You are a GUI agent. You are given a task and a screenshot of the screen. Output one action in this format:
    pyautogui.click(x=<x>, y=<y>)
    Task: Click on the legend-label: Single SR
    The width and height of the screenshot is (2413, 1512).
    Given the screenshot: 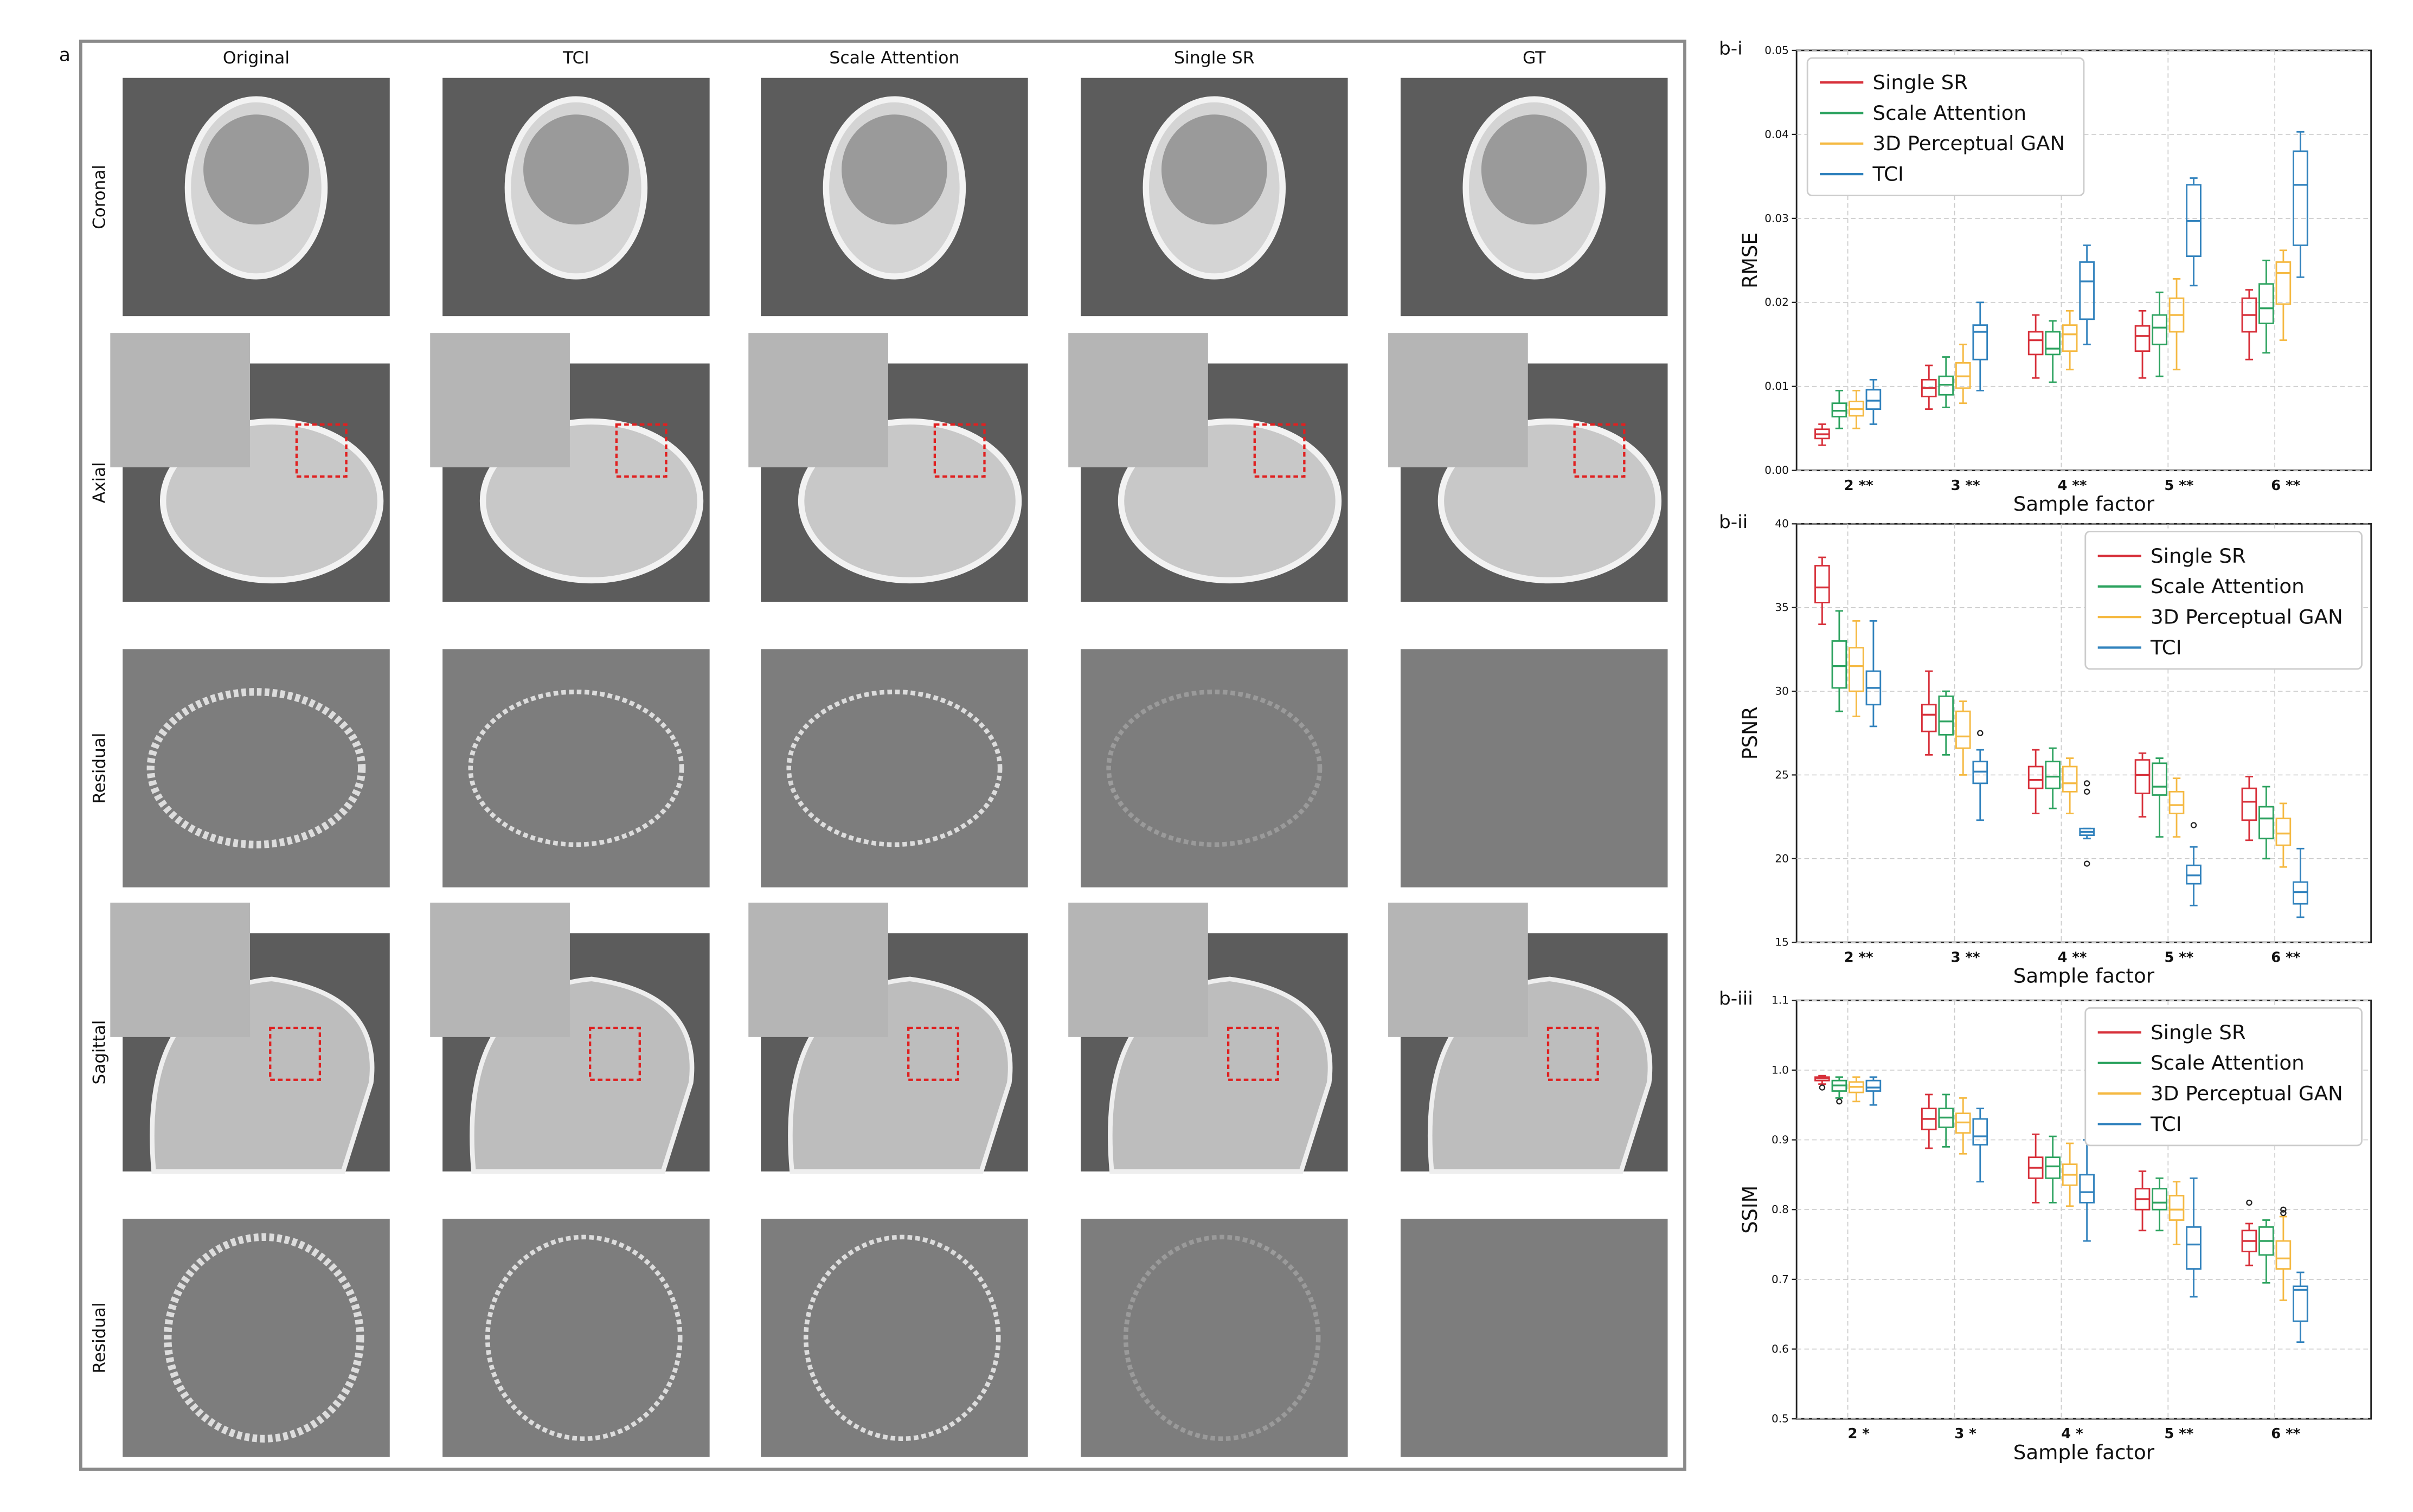 What is the action you would take?
    pyautogui.click(x=2198, y=556)
    